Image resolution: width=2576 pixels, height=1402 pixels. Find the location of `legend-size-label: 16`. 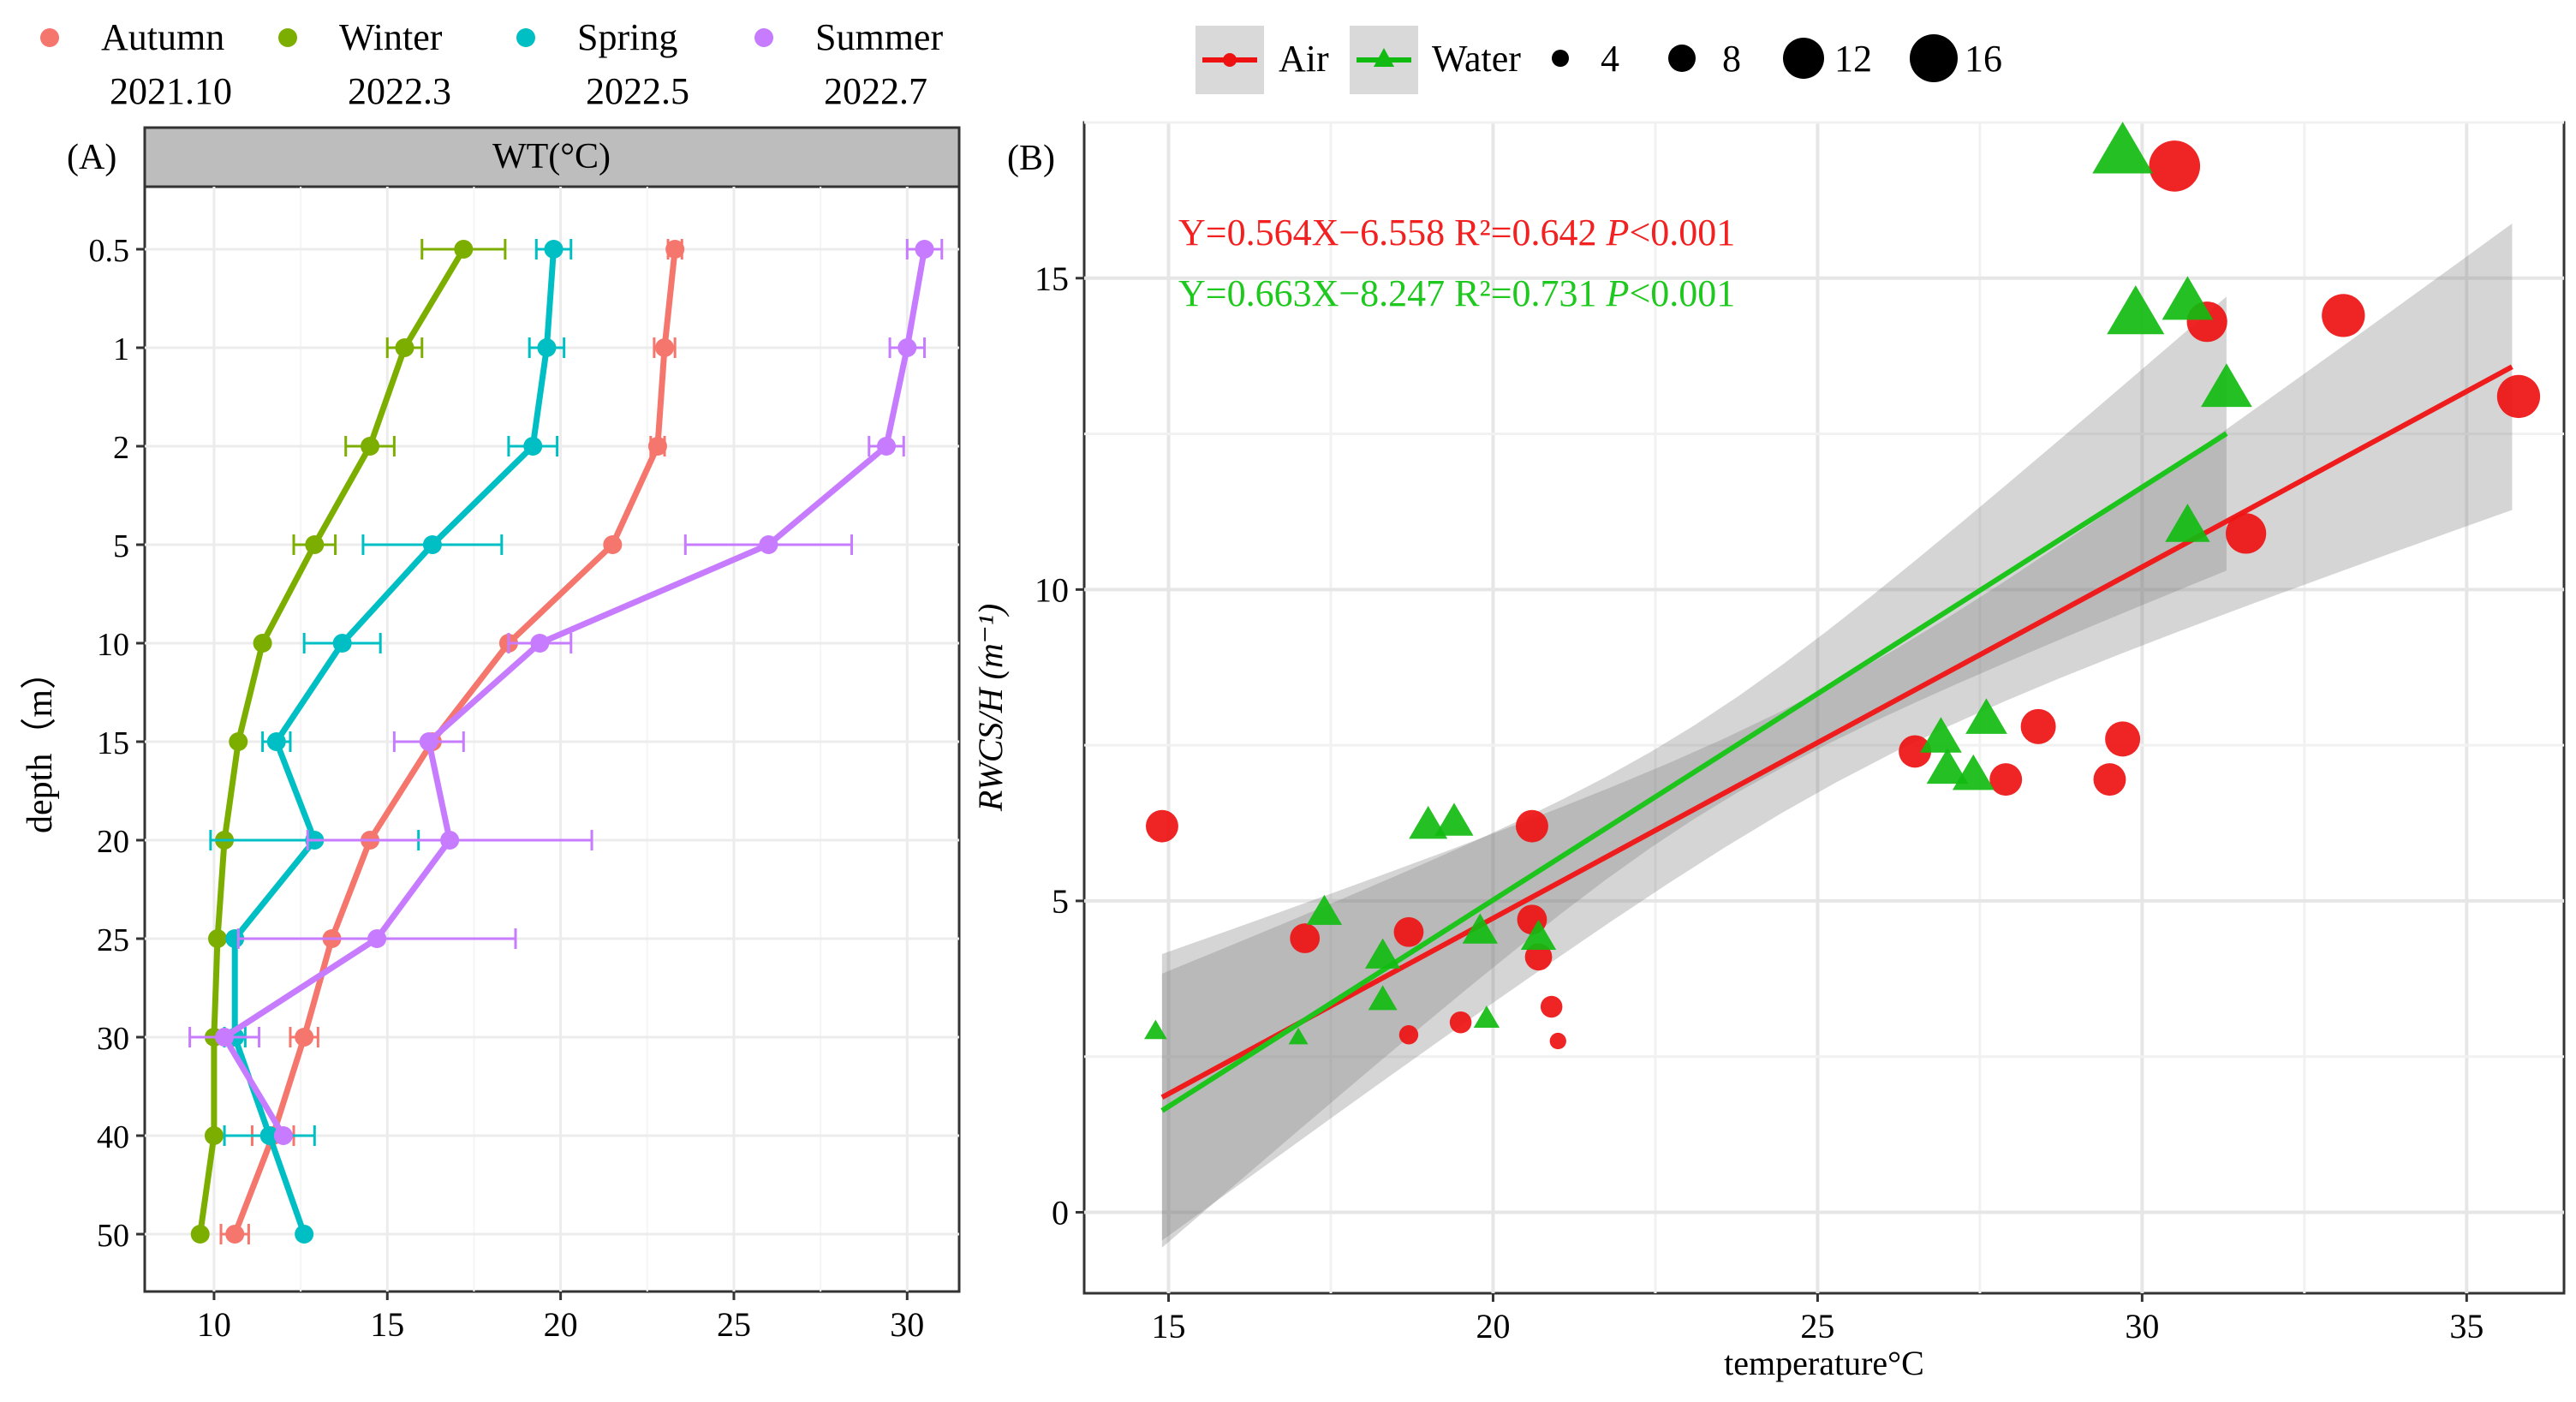

legend-size-label: 16 is located at coordinates (1983, 59).